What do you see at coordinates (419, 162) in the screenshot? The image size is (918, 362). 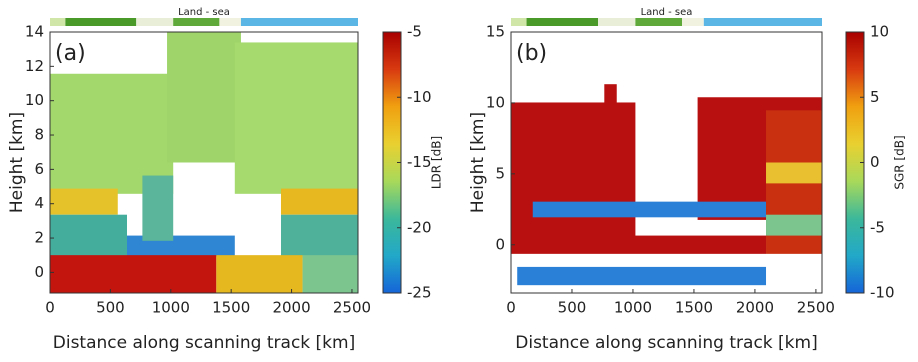 I see `colorbar-tick-label: -15` at bounding box center [419, 162].